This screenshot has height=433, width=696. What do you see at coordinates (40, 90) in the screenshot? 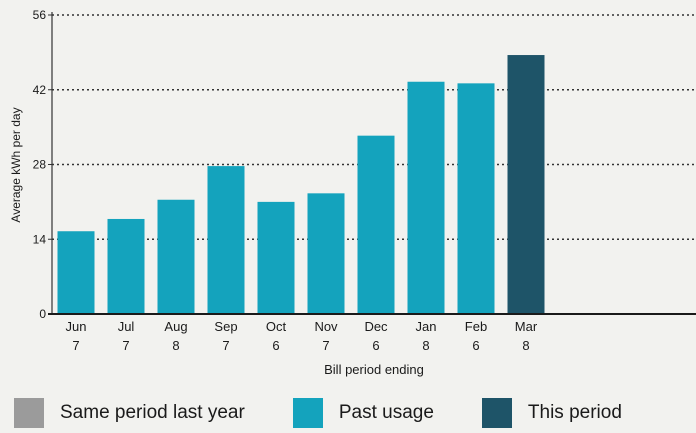
I see `y-tick-label: 42` at bounding box center [40, 90].